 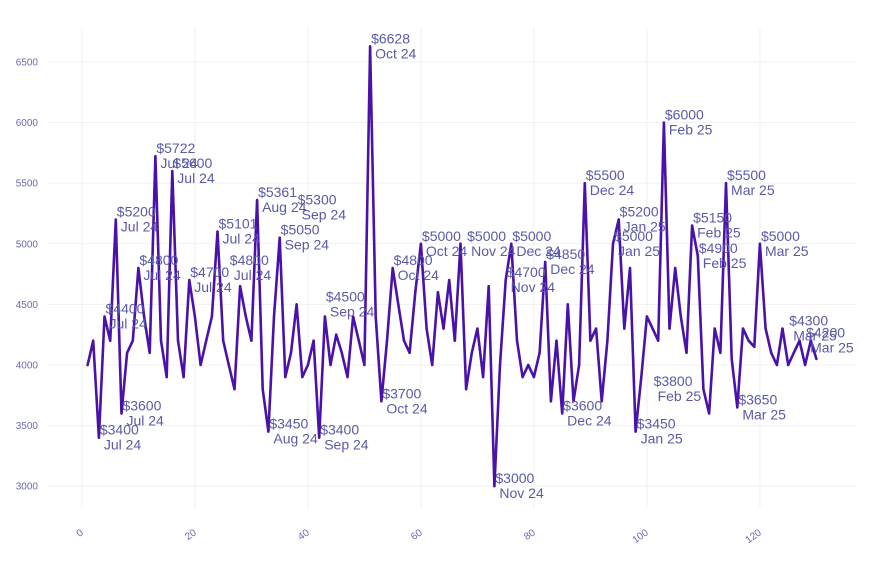 What do you see at coordinates (277, 192) in the screenshot?
I see `data-label-value: $5361` at bounding box center [277, 192].